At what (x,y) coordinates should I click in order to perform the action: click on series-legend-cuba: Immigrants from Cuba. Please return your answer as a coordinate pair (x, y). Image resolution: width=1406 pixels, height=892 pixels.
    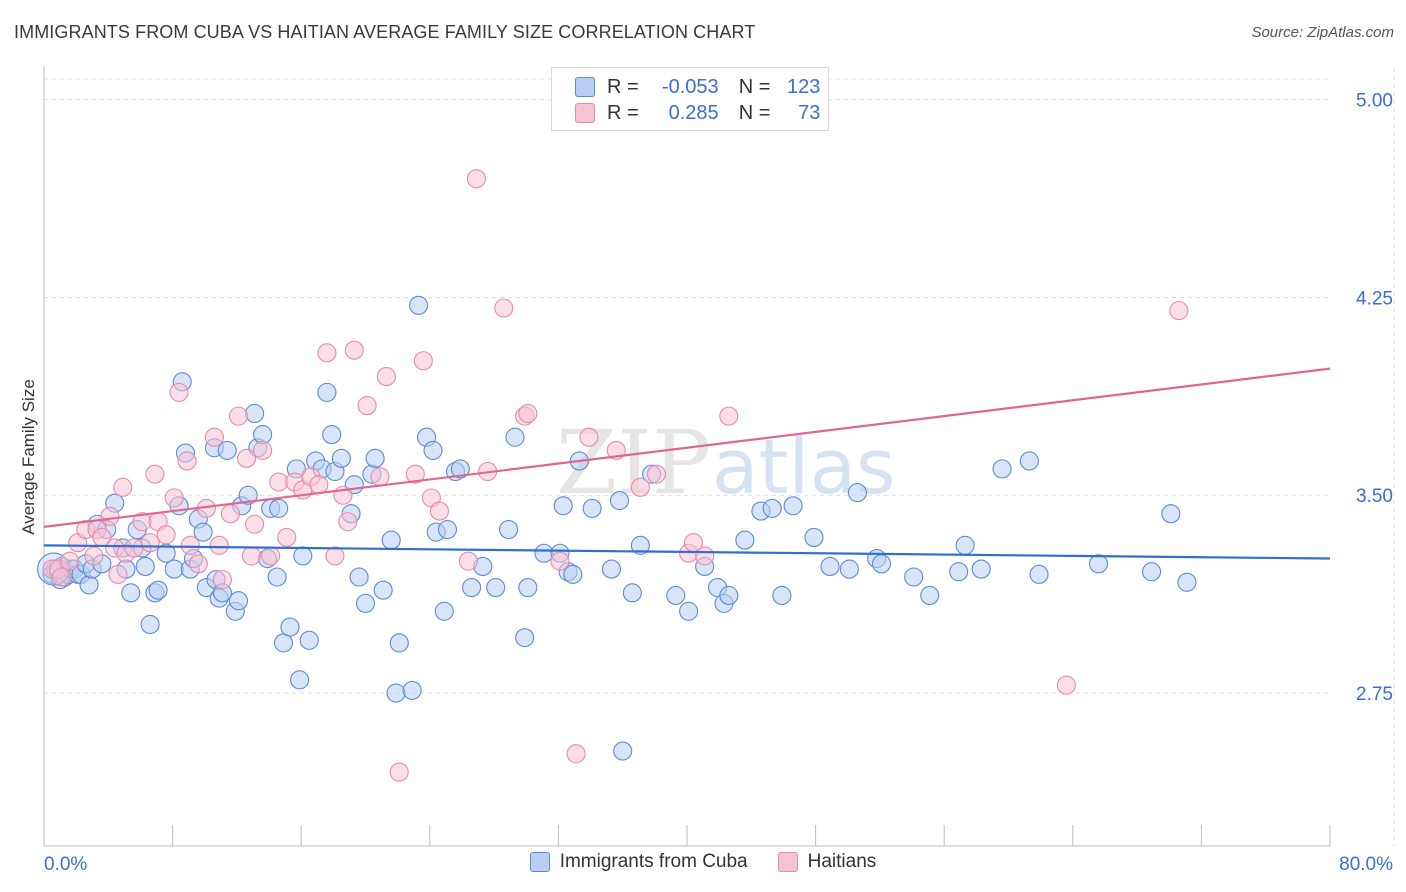
    Looking at the image, I should click on (638, 862).